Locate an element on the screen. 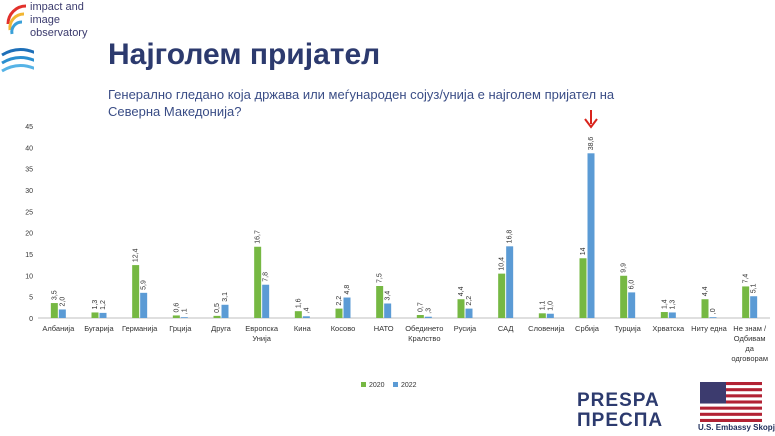 The image size is (775, 436). category-label: Германија is located at coordinates (140, 328).